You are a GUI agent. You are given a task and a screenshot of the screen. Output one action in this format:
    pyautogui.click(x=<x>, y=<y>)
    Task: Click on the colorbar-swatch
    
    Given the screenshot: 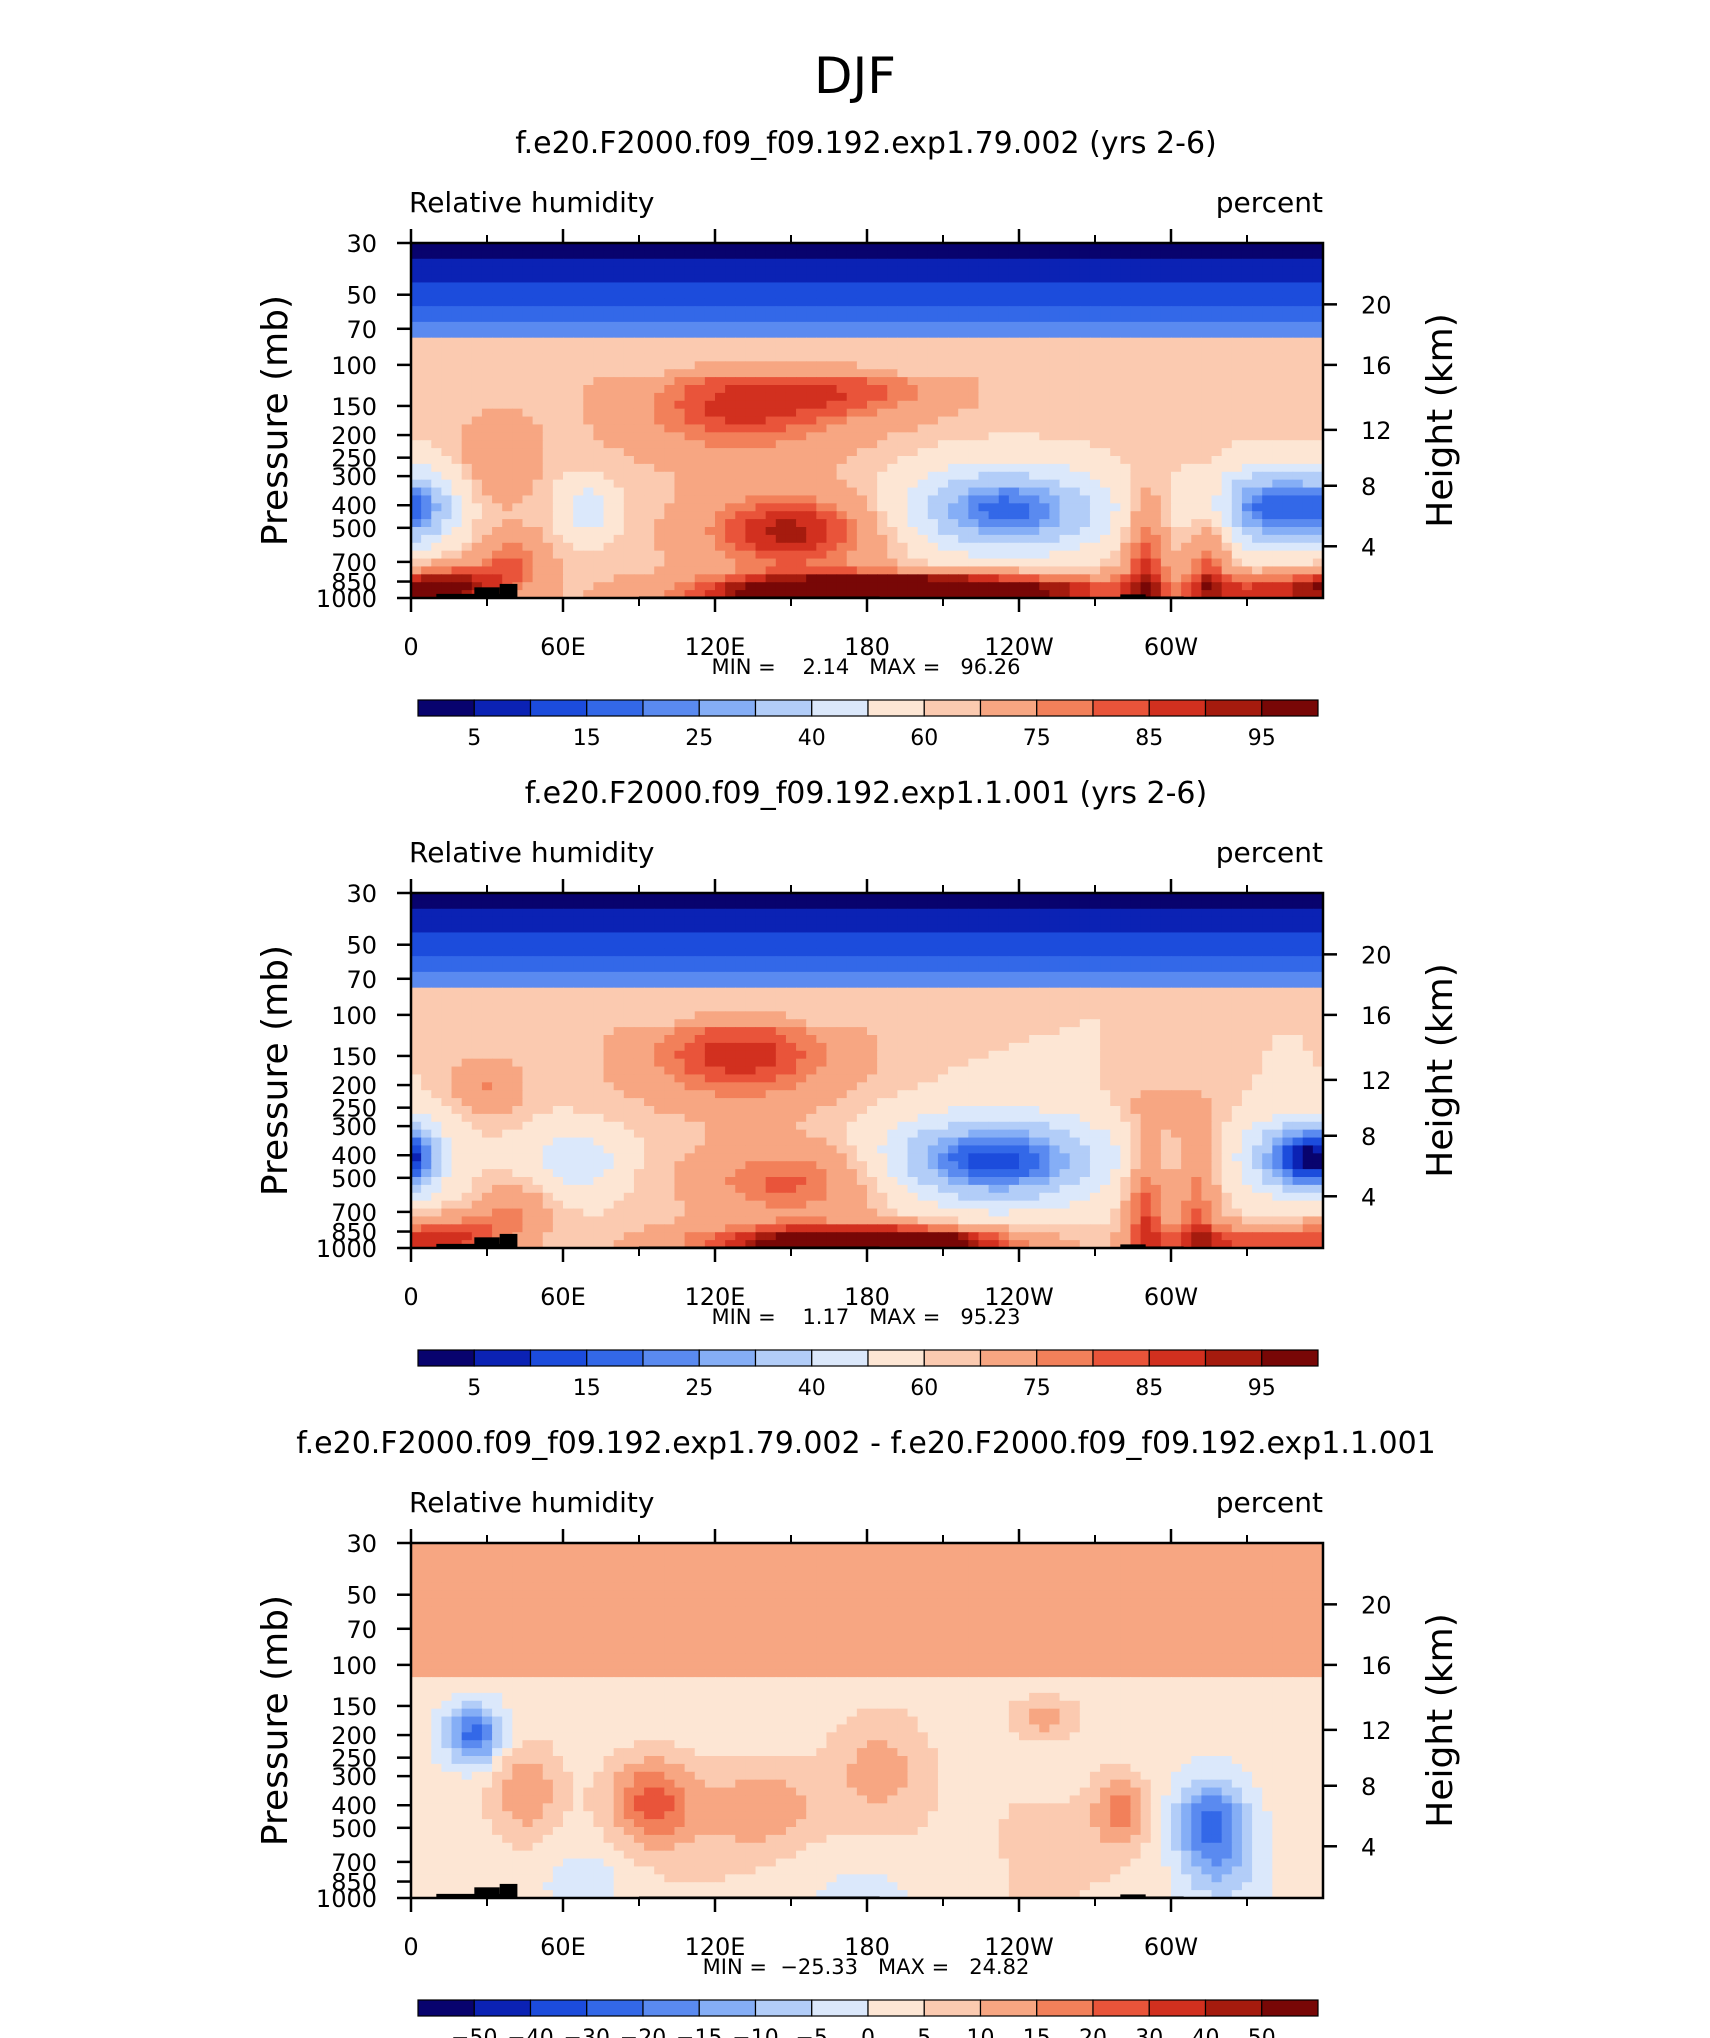 What is the action you would take?
    pyautogui.click(x=840, y=708)
    